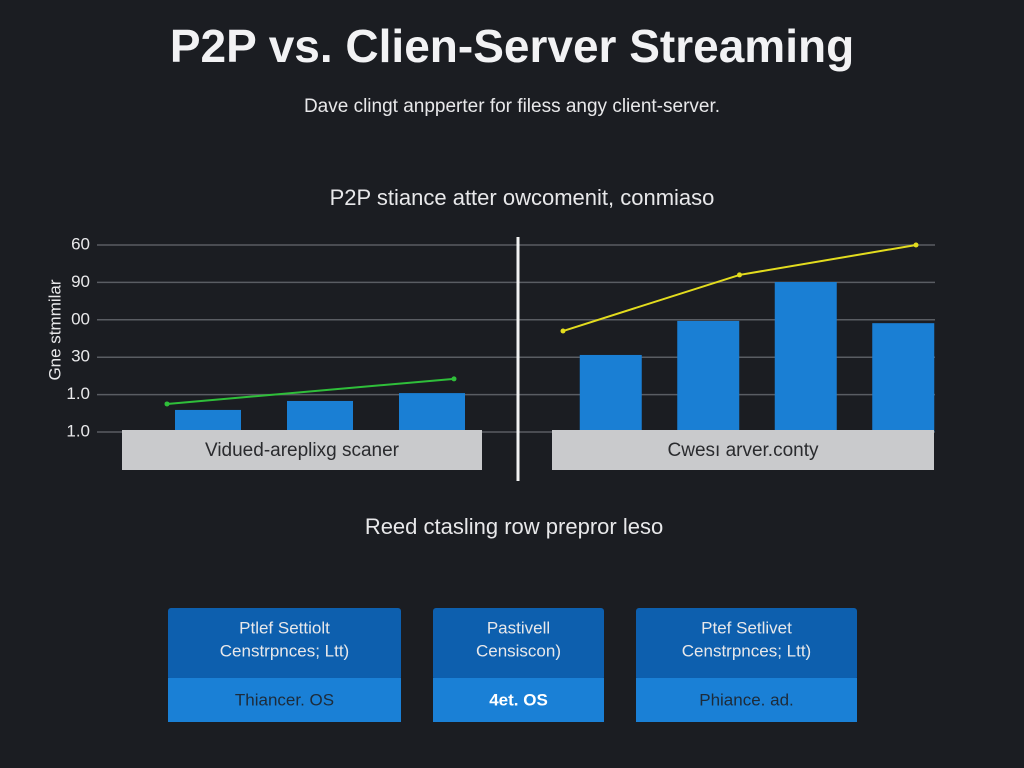 This screenshot has height=768, width=1024. I want to click on section-label: Reed ctasling row prepror leso, so click(514, 526).